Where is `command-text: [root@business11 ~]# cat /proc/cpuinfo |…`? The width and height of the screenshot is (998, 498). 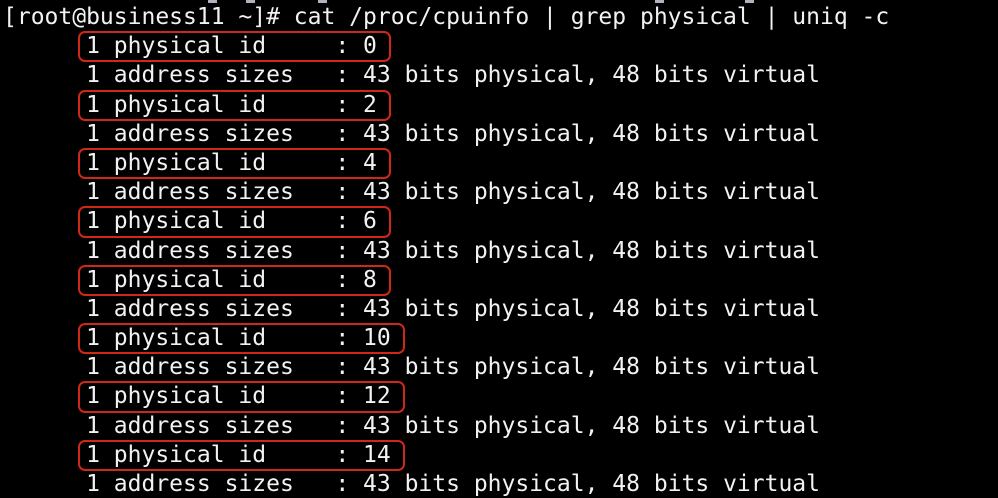
command-text: [root@business11 ~]# cat /proc/cpuinfo |… is located at coordinates (446, 17).